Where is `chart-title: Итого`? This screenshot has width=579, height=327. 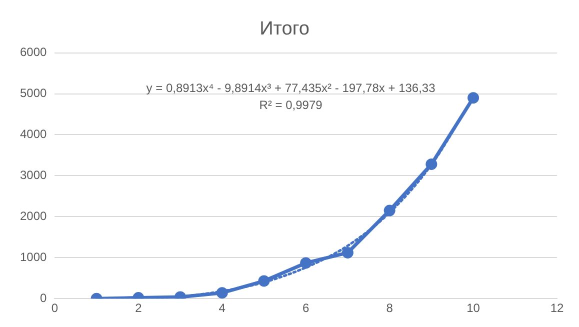
chart-title: Итого is located at coordinates (285, 29).